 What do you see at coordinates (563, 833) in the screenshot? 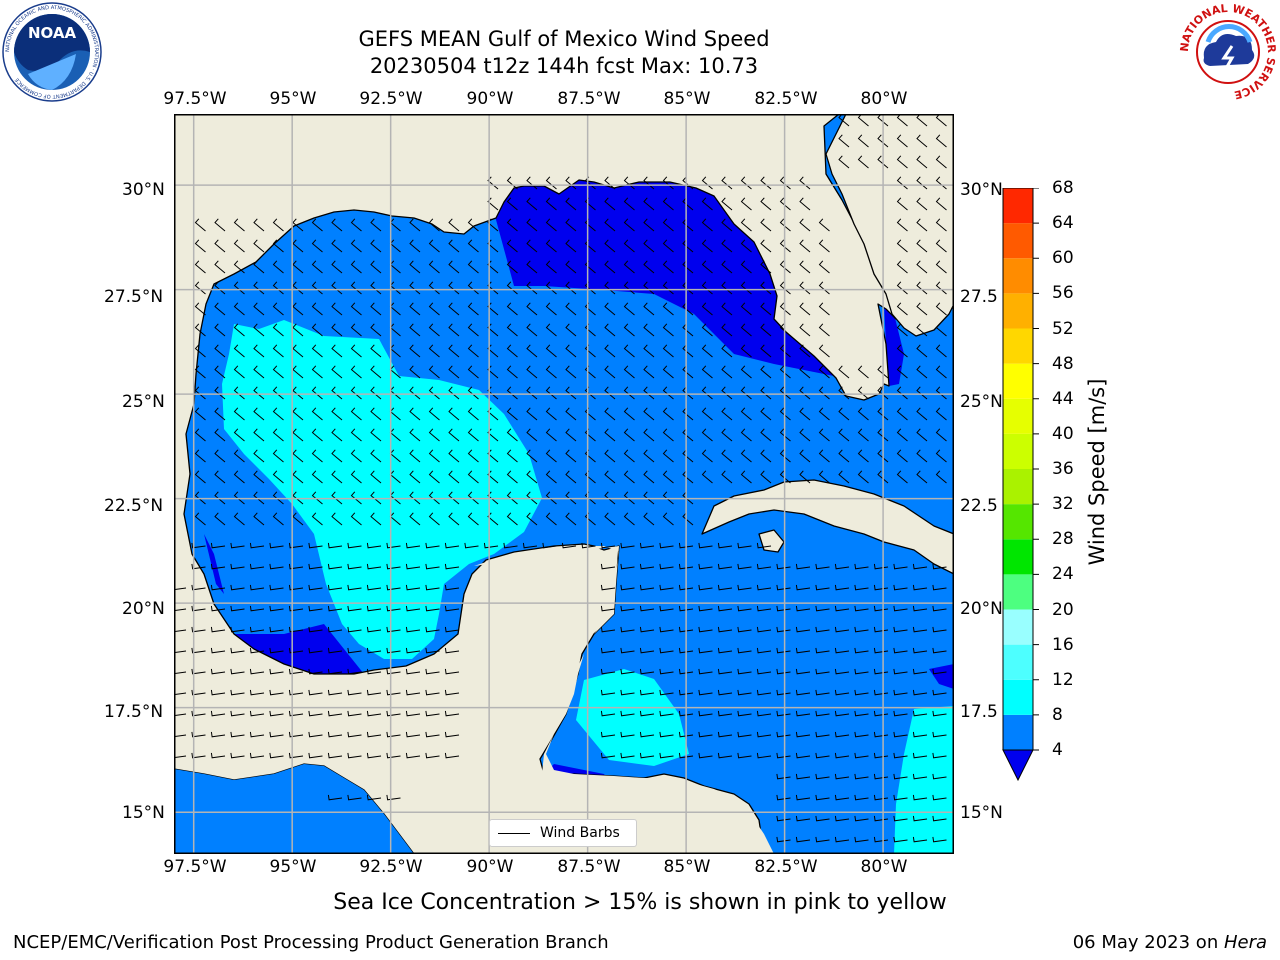
I see `map-legend: Wind Barbs` at bounding box center [563, 833].